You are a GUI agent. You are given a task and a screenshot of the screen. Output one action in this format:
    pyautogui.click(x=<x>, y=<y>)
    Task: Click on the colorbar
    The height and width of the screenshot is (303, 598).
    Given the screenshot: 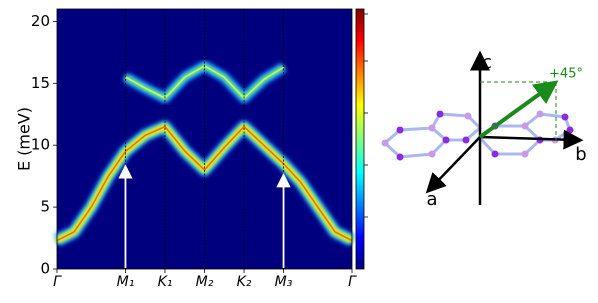 What is the action you would take?
    pyautogui.click(x=360, y=139)
    